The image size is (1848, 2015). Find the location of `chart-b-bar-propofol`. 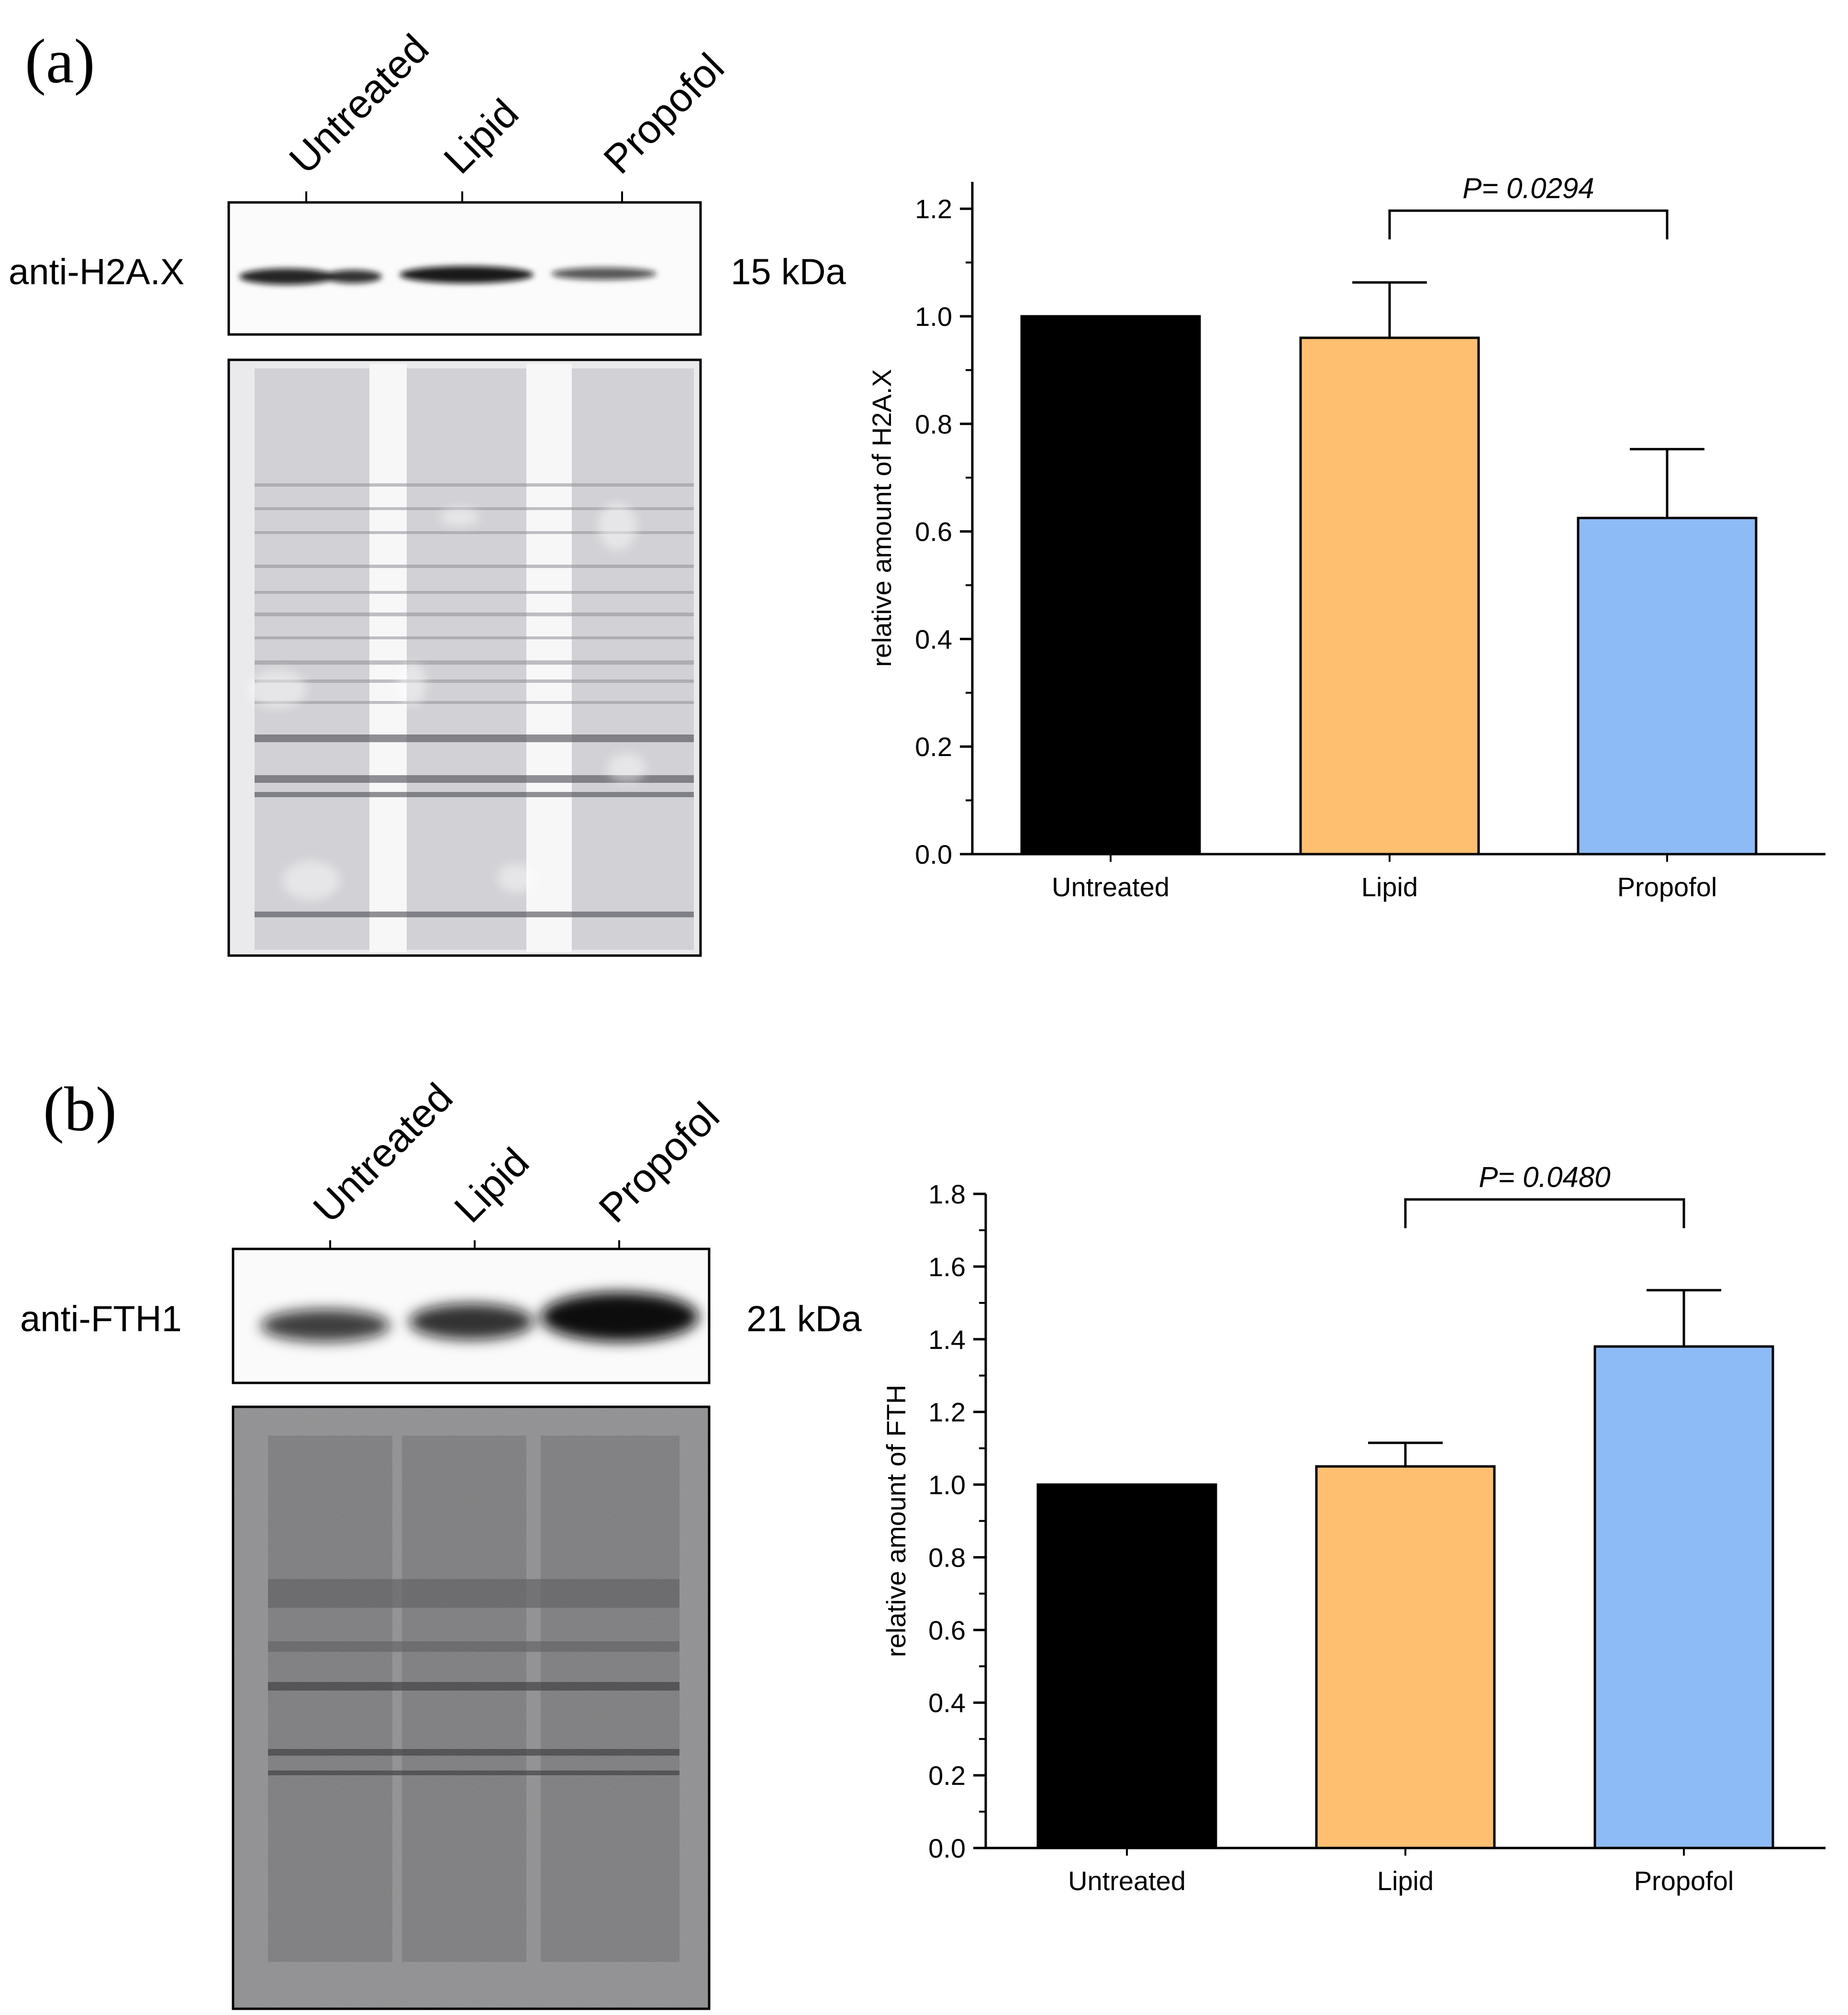

chart-b-bar-propofol is located at coordinates (1684, 1597).